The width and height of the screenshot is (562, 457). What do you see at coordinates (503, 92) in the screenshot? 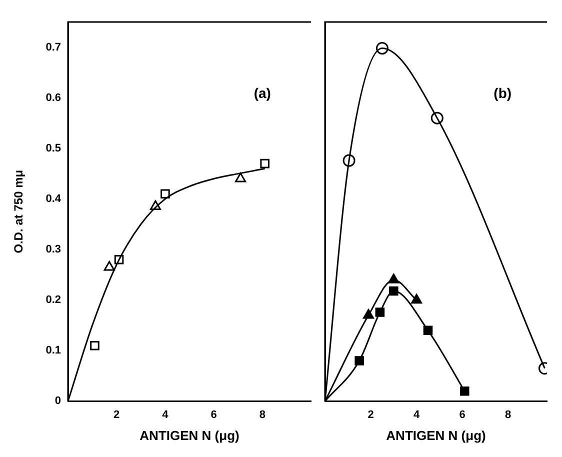
I see `annotation: (b)` at bounding box center [503, 92].